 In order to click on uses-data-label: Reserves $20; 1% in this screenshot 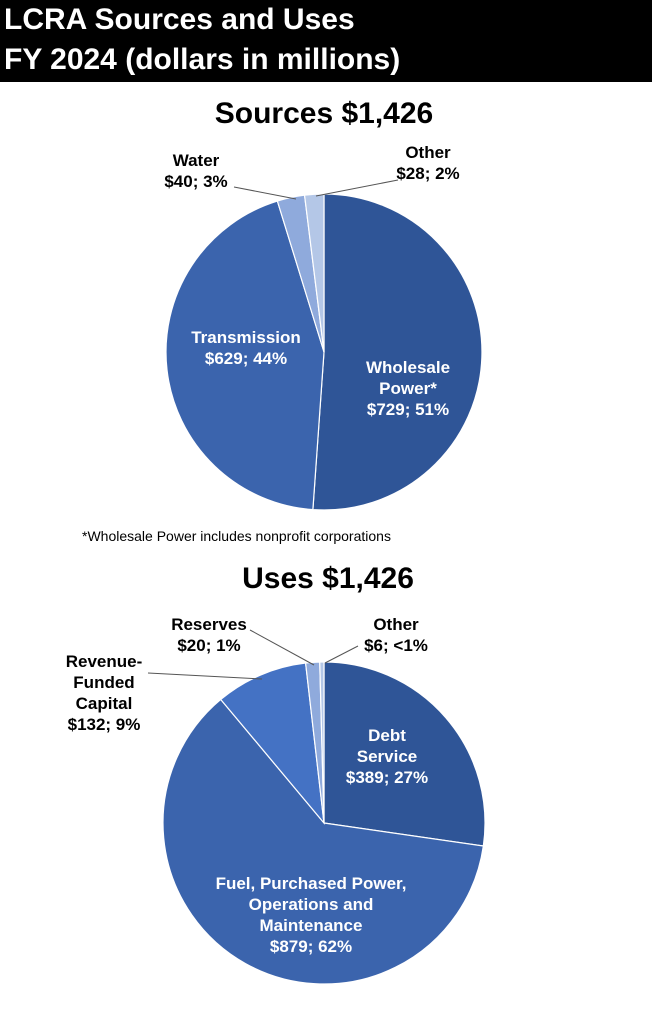, I will do `click(209, 635)`.